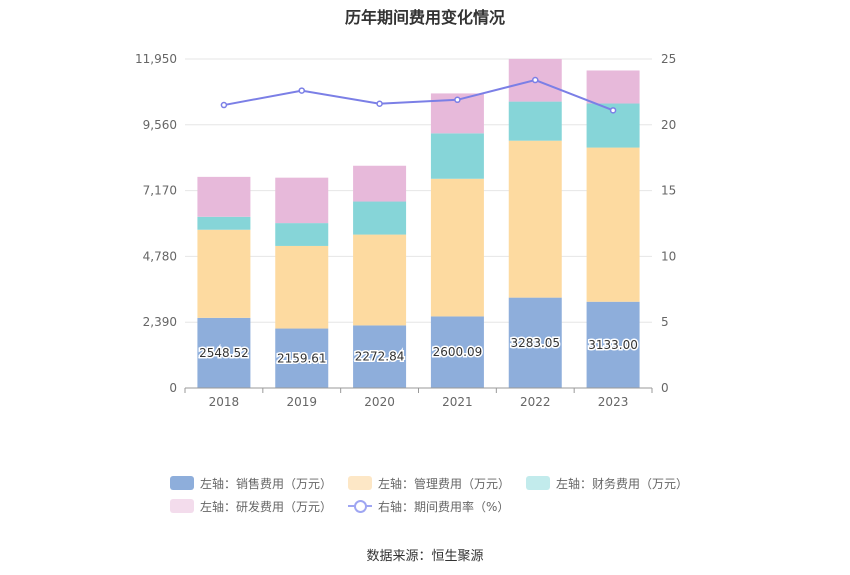 Image resolution: width=850 pixels, height=575 pixels. Describe the element at coordinates (156, 59) in the screenshot. I see `y-left-tick-label: 11,950` at that location.